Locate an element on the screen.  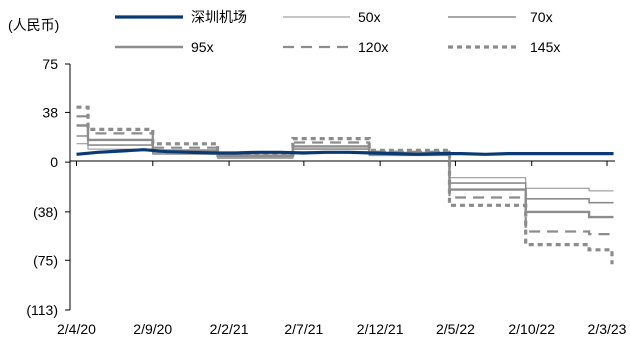
legend-label: 深圳机场 is located at coordinates (219, 17).